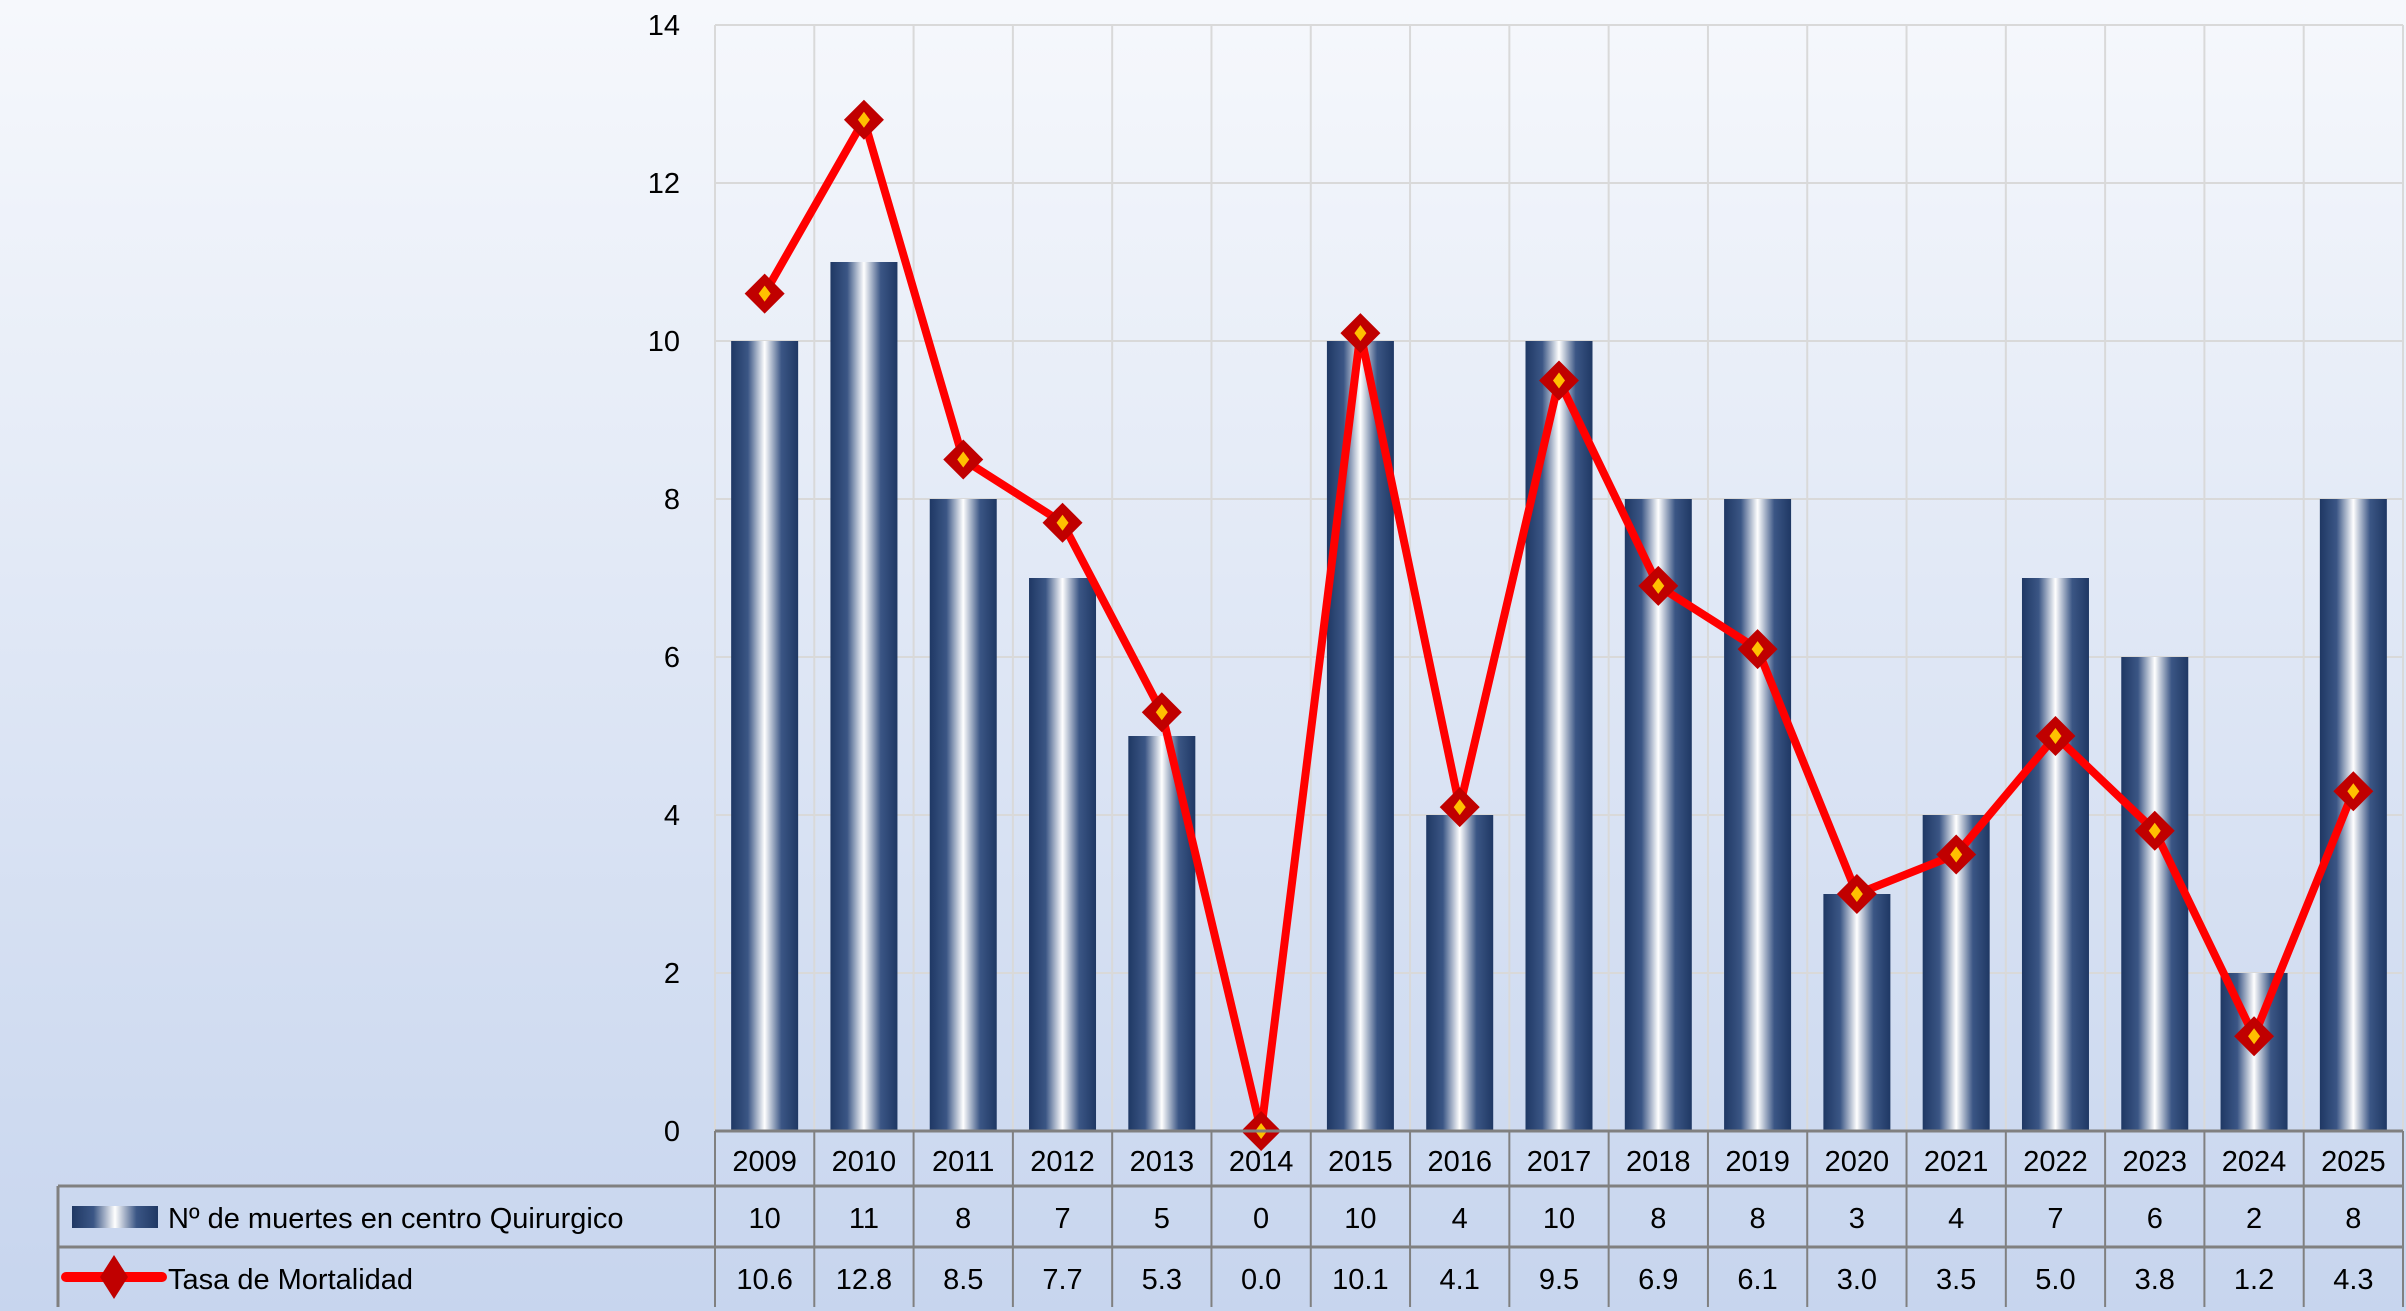  Describe the element at coordinates (1559, 380) in the screenshot. I see `marker-center-2017` at that location.